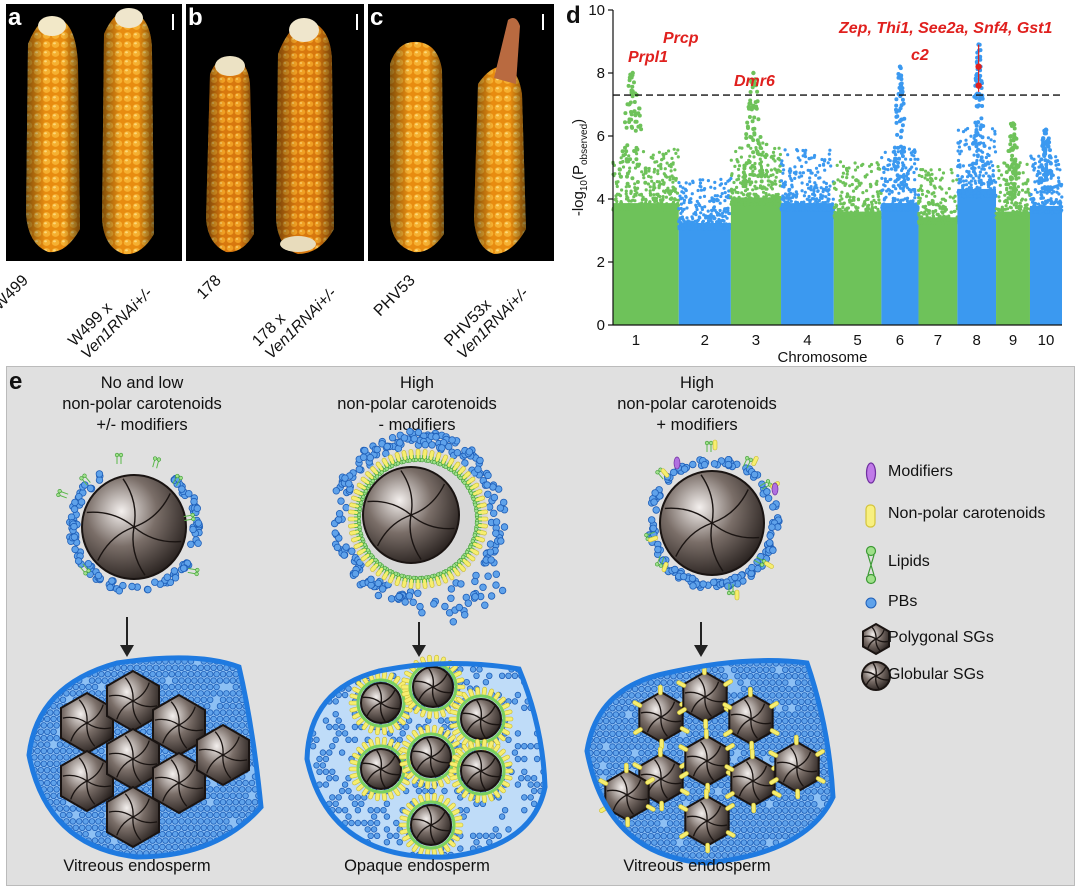  I want to click on y-tick-label-10: 10, so click(596, 10).